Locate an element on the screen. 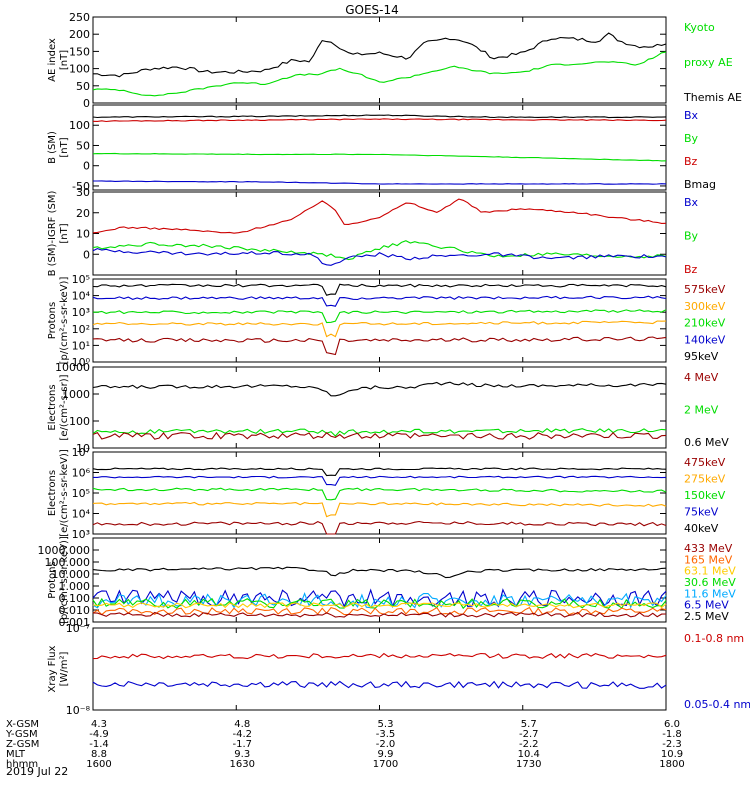 Image resolution: width=750 pixels, height=800 pixels. series-line-2-mev is located at coordinates (379, 432).